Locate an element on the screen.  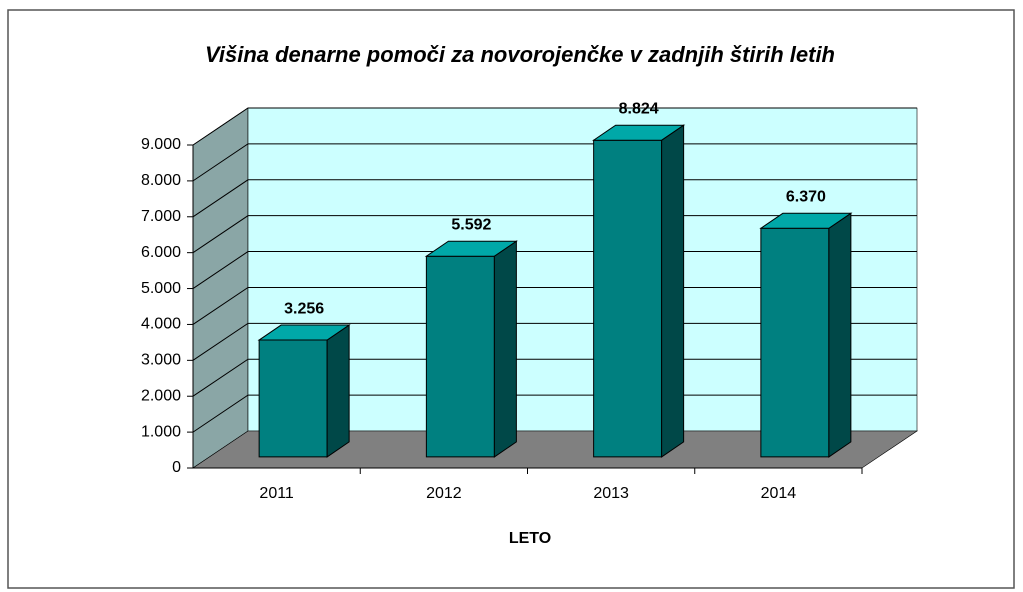
y-tick-label: 9.000 is located at coordinates (161, 144).